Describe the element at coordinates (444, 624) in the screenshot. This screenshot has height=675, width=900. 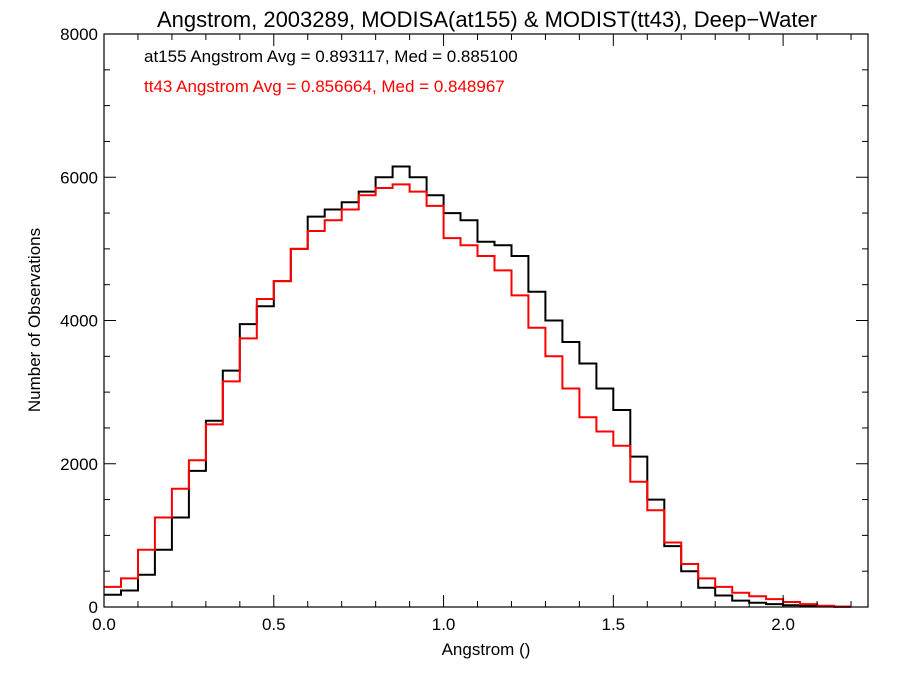
I see `x-tick-label: 1.0` at that location.